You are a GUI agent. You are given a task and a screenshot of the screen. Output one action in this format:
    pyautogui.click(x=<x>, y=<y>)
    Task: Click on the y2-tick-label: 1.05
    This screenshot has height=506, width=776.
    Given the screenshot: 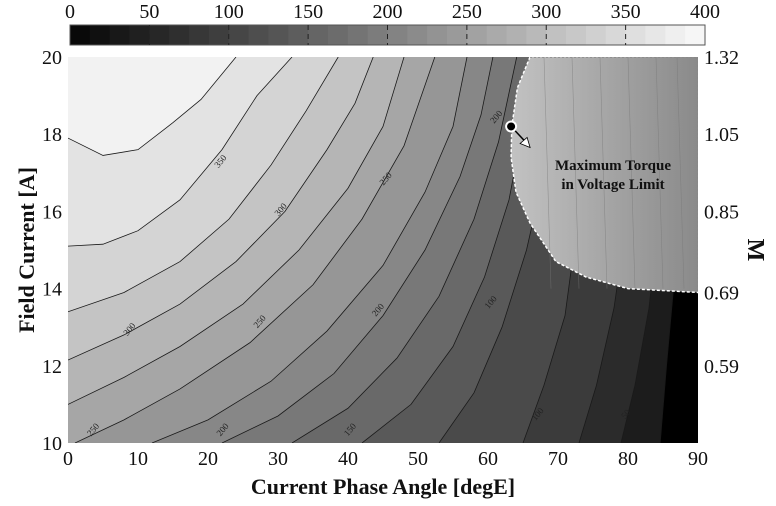 What is the action you would take?
    pyautogui.click(x=721, y=135)
    